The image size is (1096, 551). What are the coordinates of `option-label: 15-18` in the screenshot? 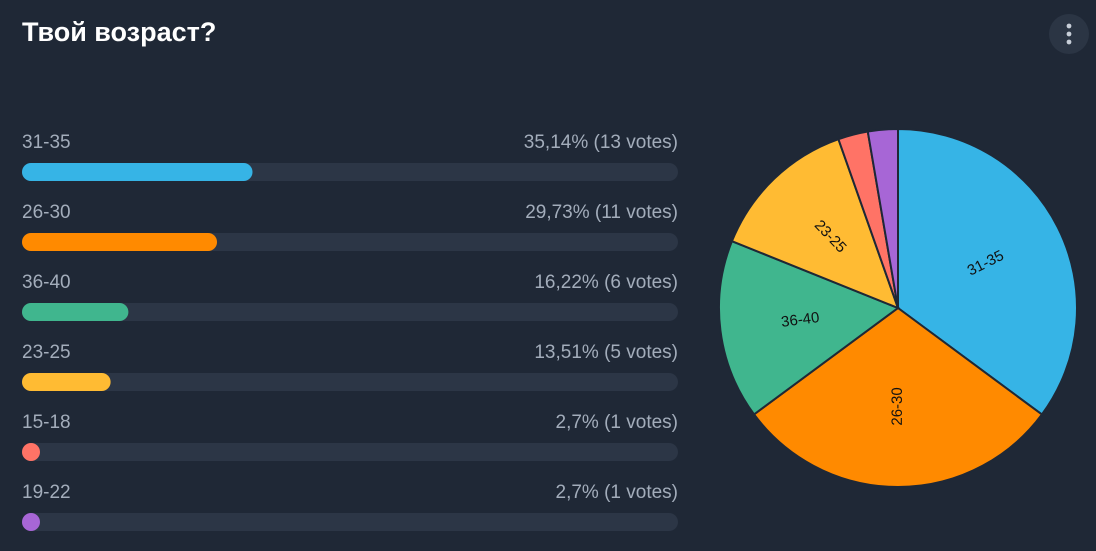 It's located at (46, 422).